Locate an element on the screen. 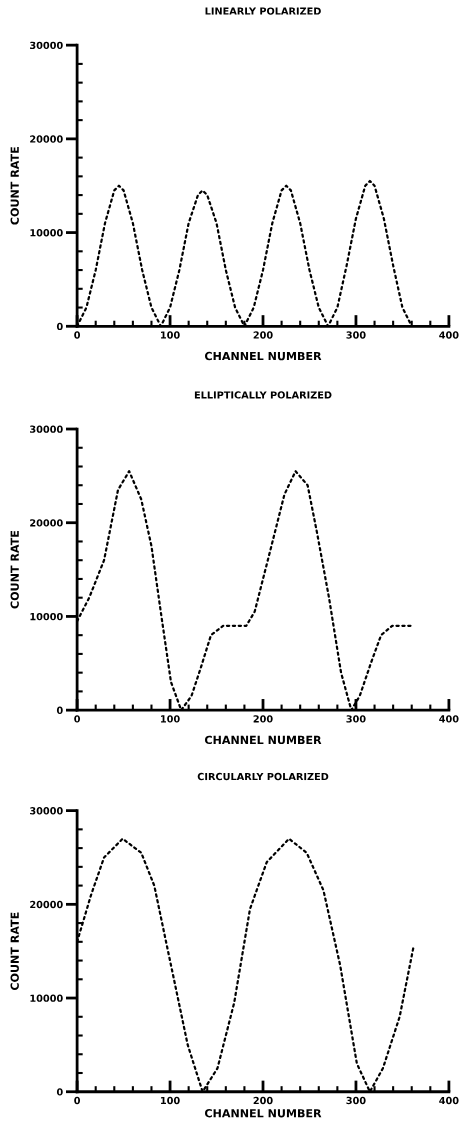 The height and width of the screenshot is (1129, 459). chart-title: CIRCULARLY POLARIZED is located at coordinates (263, 776).